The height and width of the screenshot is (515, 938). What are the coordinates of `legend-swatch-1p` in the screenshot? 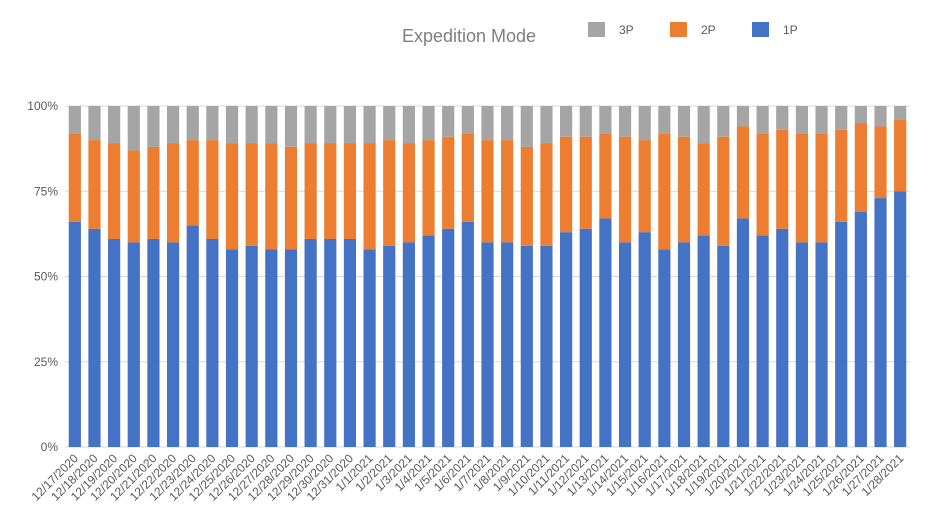 It's located at (760, 29).